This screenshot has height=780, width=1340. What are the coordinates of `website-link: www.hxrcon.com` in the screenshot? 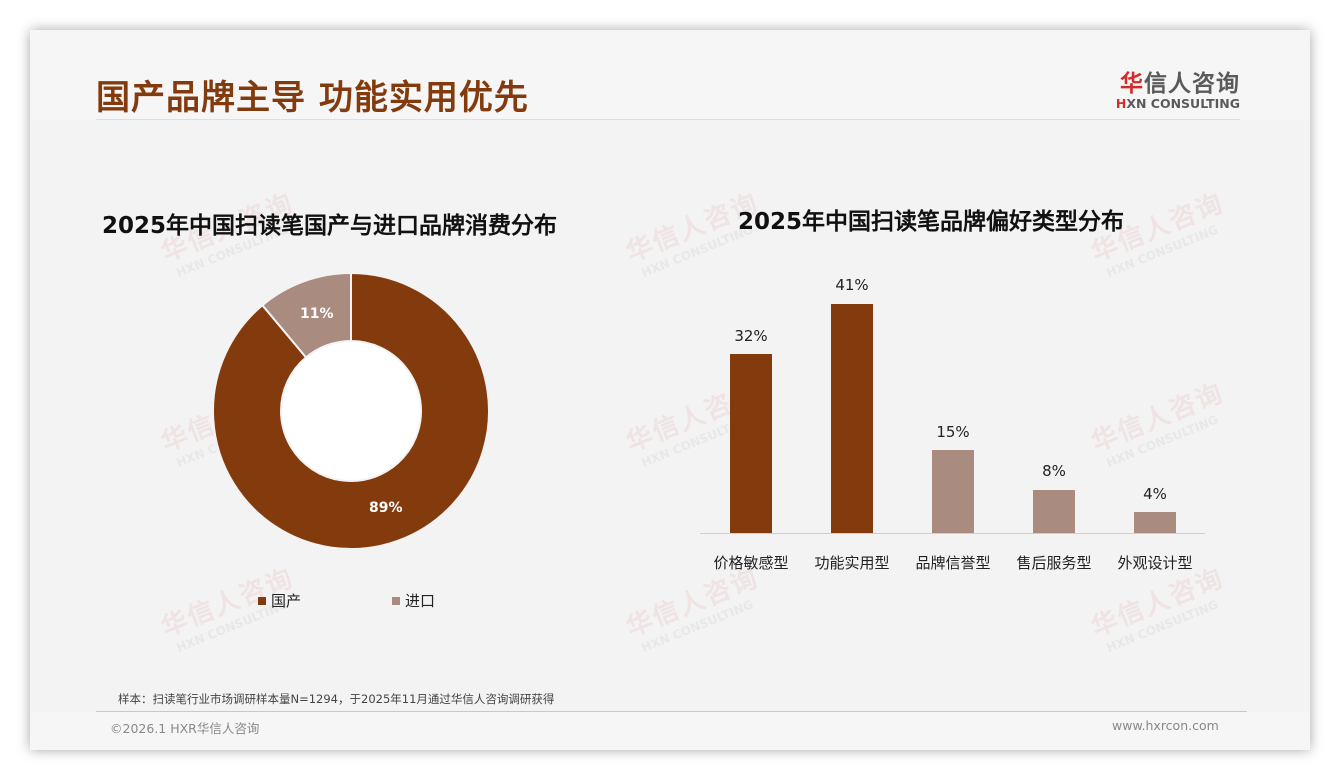 It's located at (1165, 725).